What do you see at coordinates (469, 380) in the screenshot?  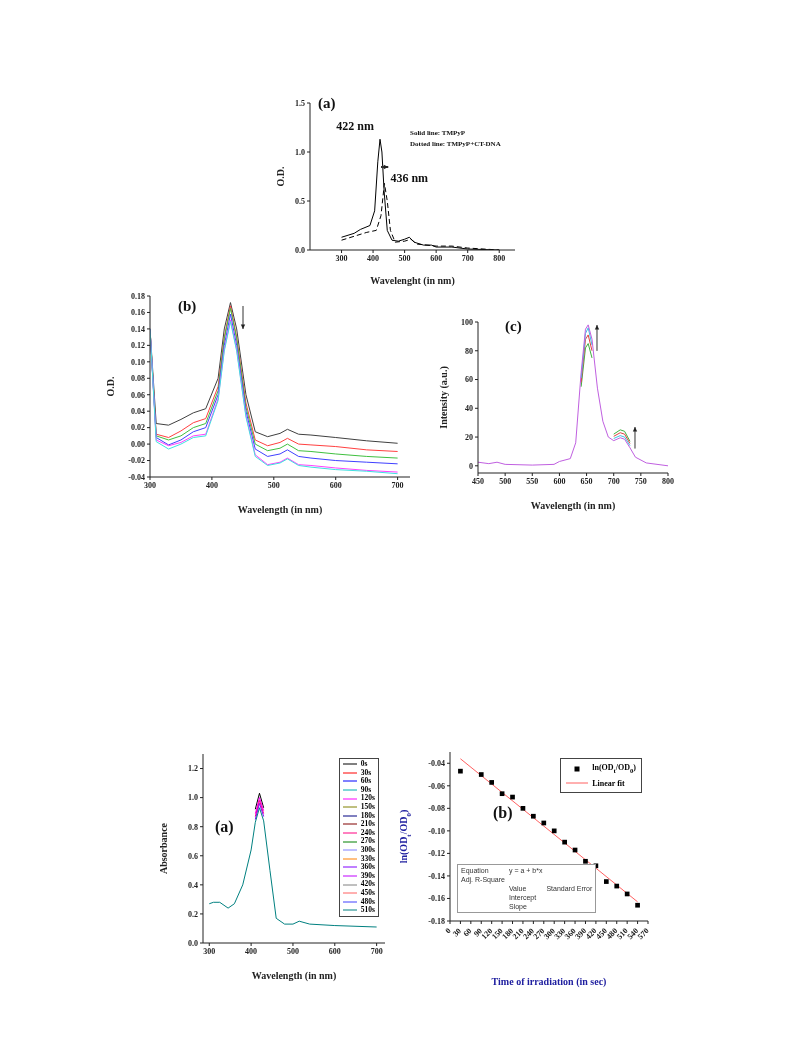 I see `y-tick-label: 60` at bounding box center [469, 380].